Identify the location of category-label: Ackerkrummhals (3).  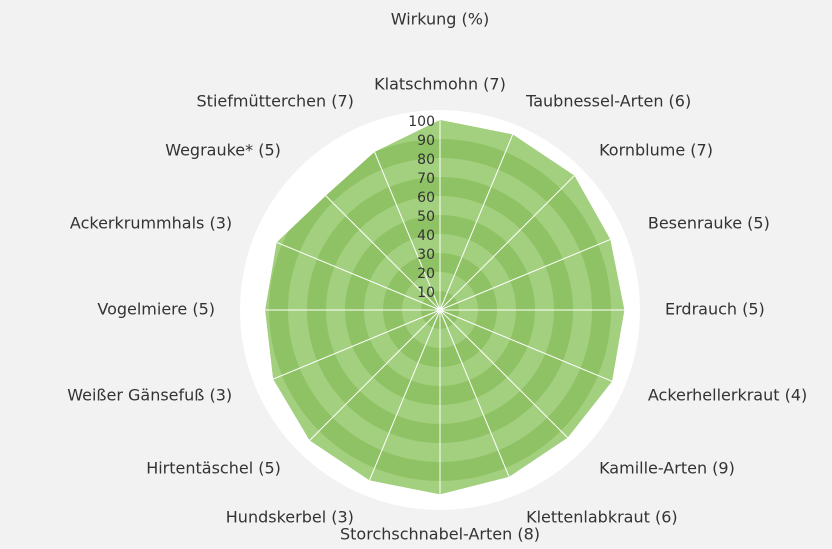
(151, 222).